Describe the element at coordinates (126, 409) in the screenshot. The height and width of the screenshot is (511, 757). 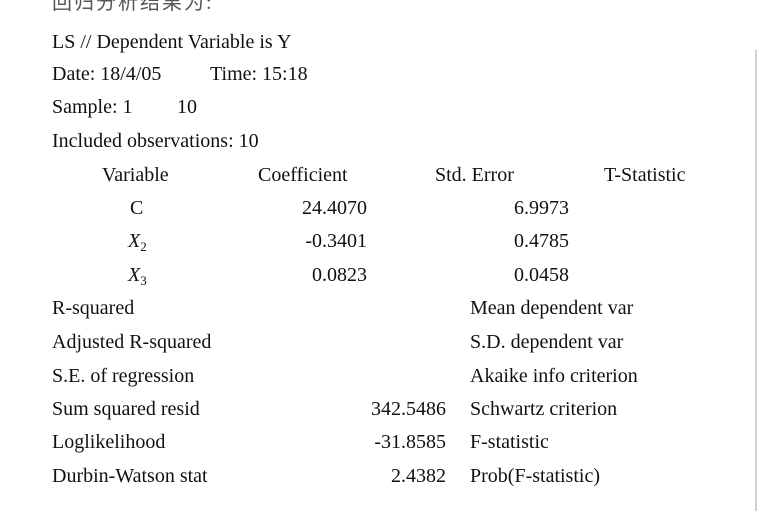
I see `stat-label: Sum squared resid` at that location.